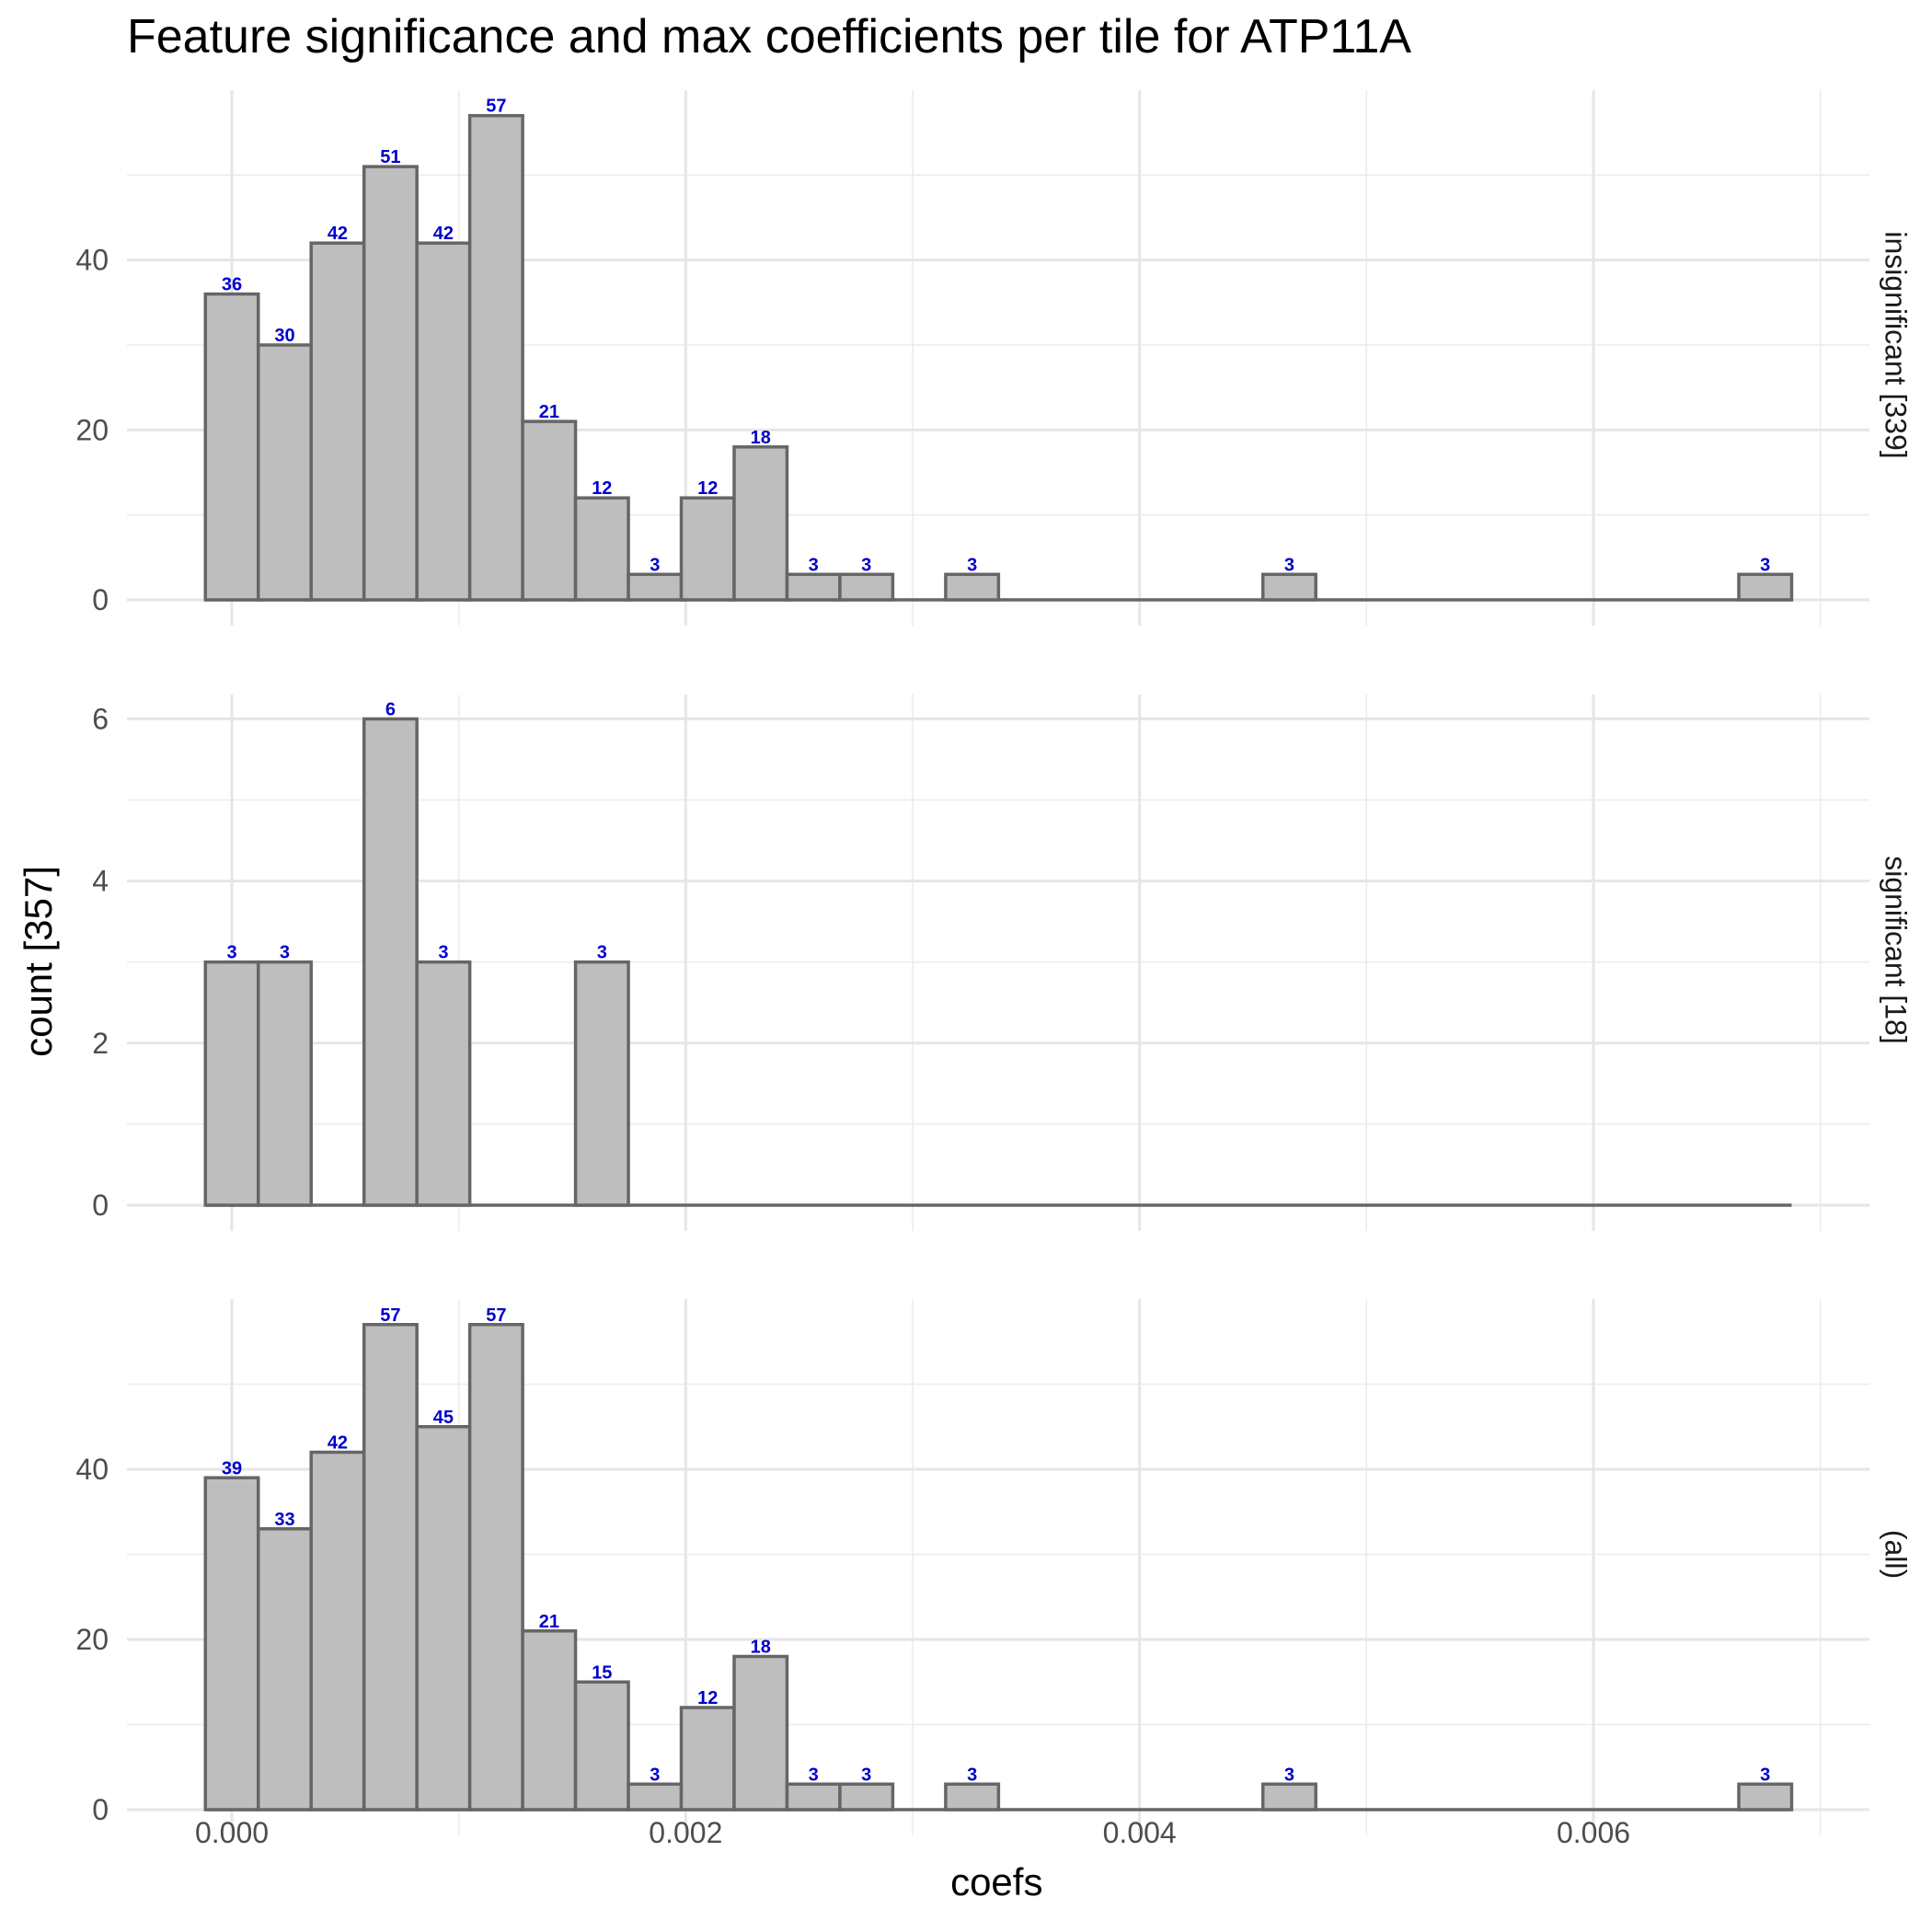 The width and height of the screenshot is (1932, 1932). What do you see at coordinates (38, 961) in the screenshot?
I see `y-axis-title: count [357]` at bounding box center [38, 961].